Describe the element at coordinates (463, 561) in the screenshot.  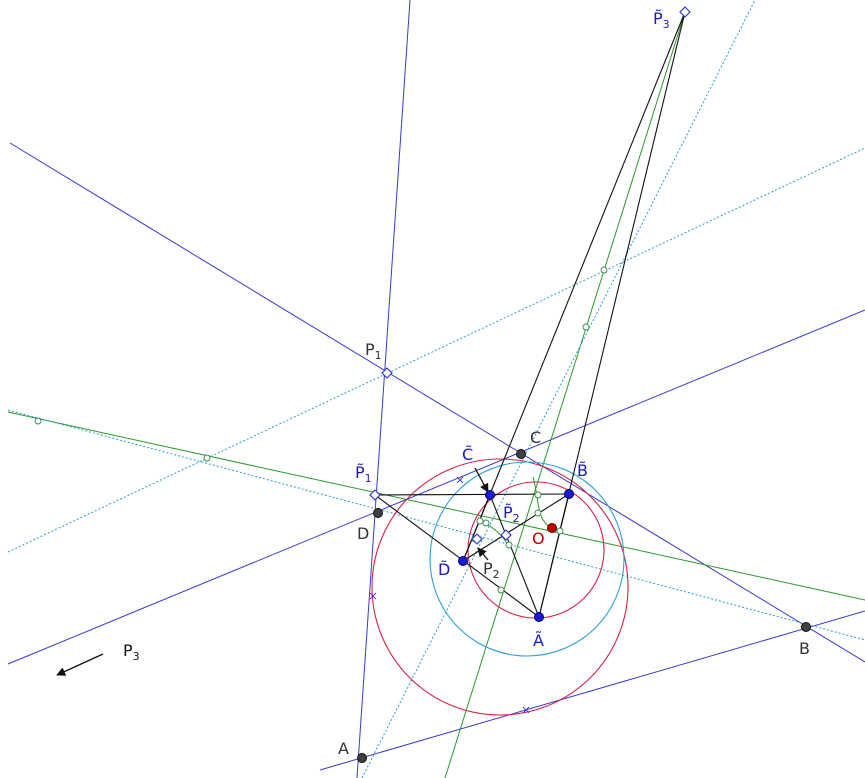
I see `point-Dt` at that location.